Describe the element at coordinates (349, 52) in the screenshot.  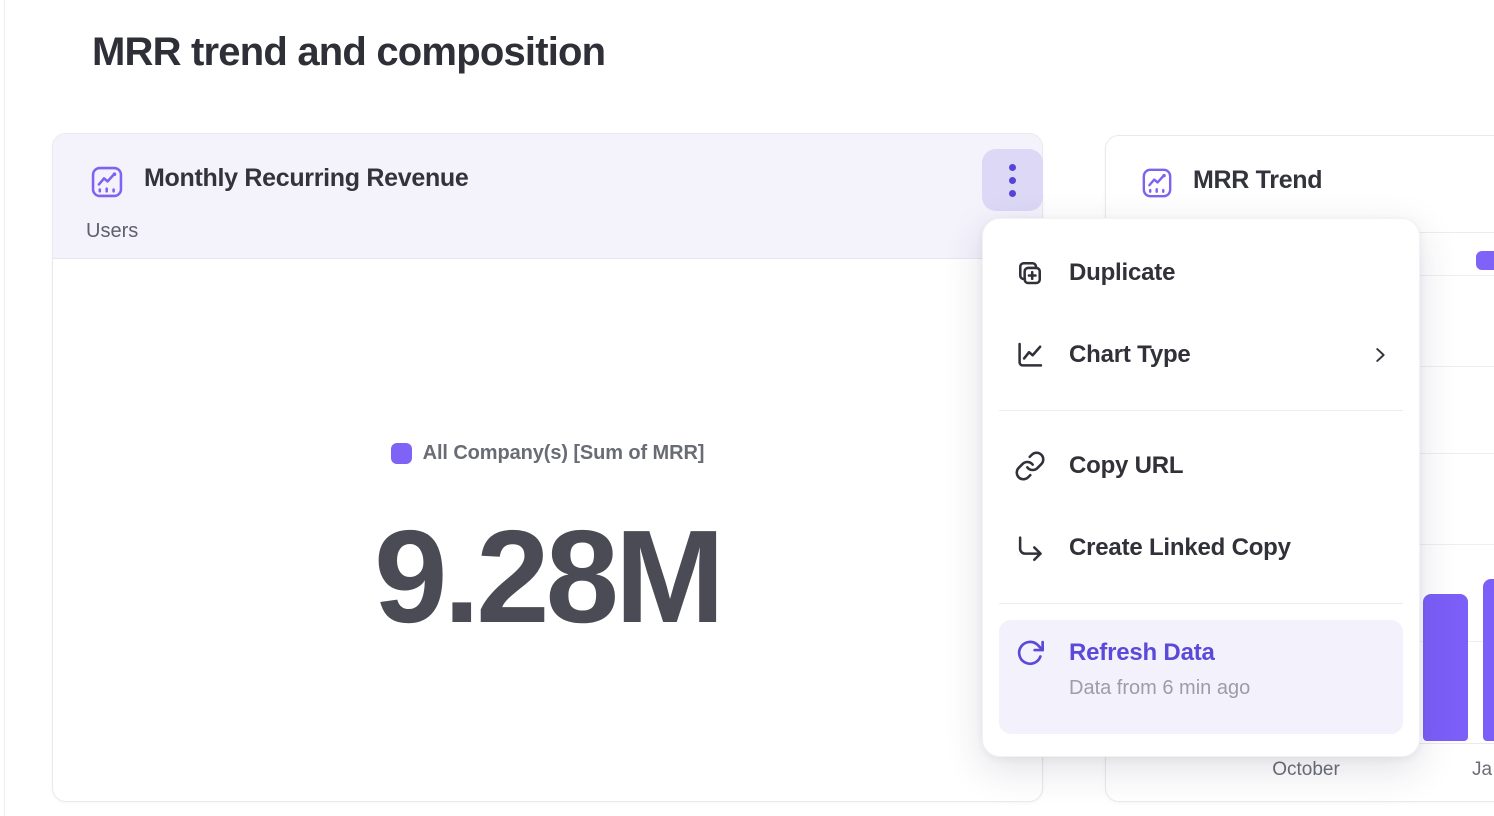
I see `page-title: MRR trend and composition` at that location.